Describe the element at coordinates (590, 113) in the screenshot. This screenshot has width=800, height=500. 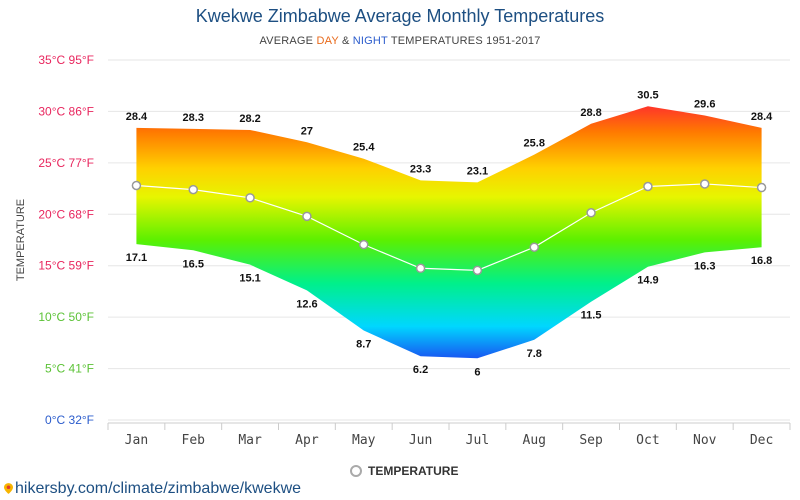
I see `day-value-label: 28.8` at that location.